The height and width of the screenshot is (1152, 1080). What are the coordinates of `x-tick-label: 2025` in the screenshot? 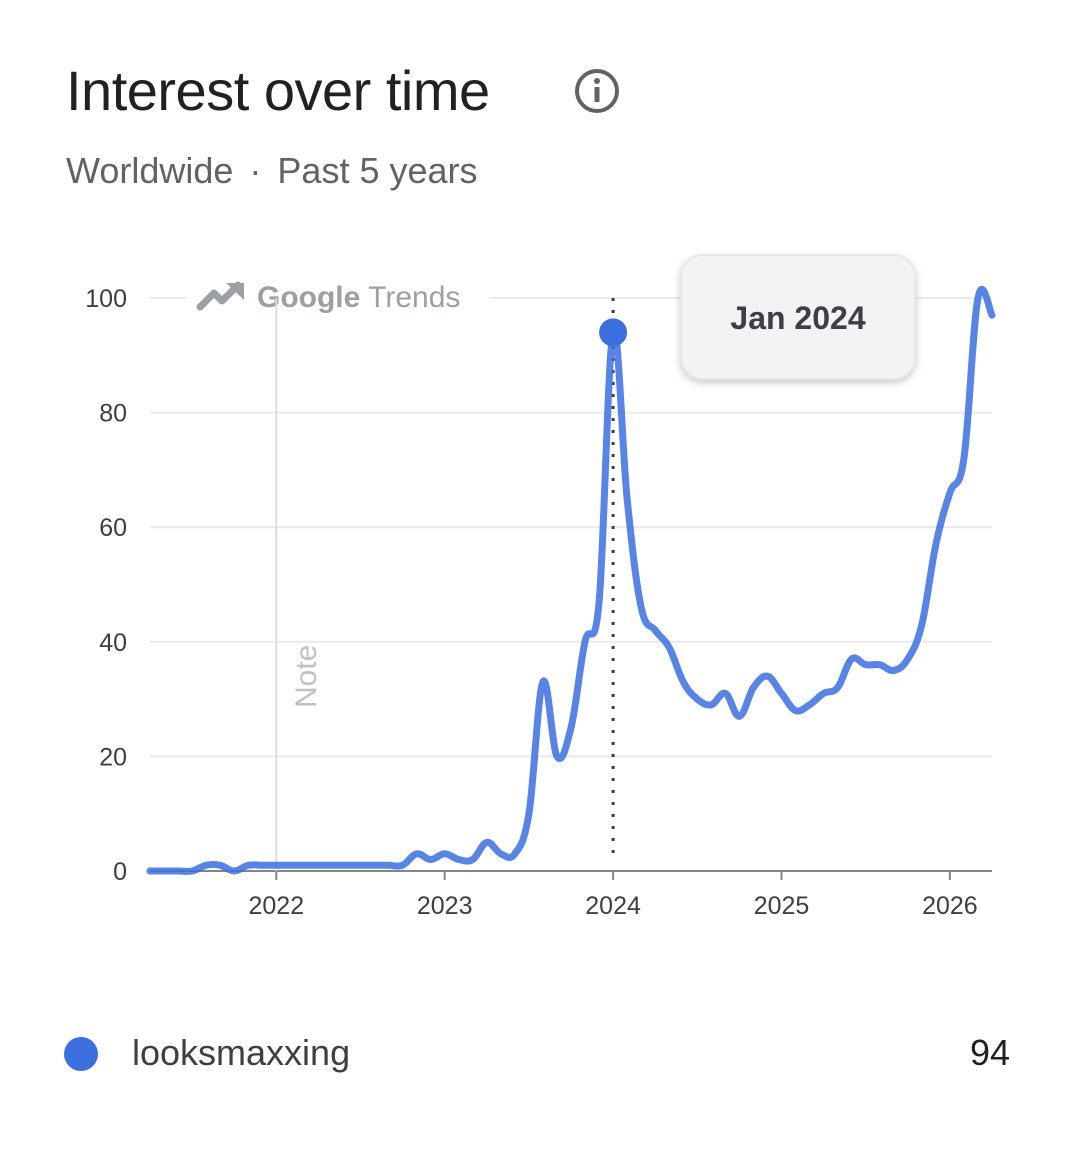 It's located at (782, 906).